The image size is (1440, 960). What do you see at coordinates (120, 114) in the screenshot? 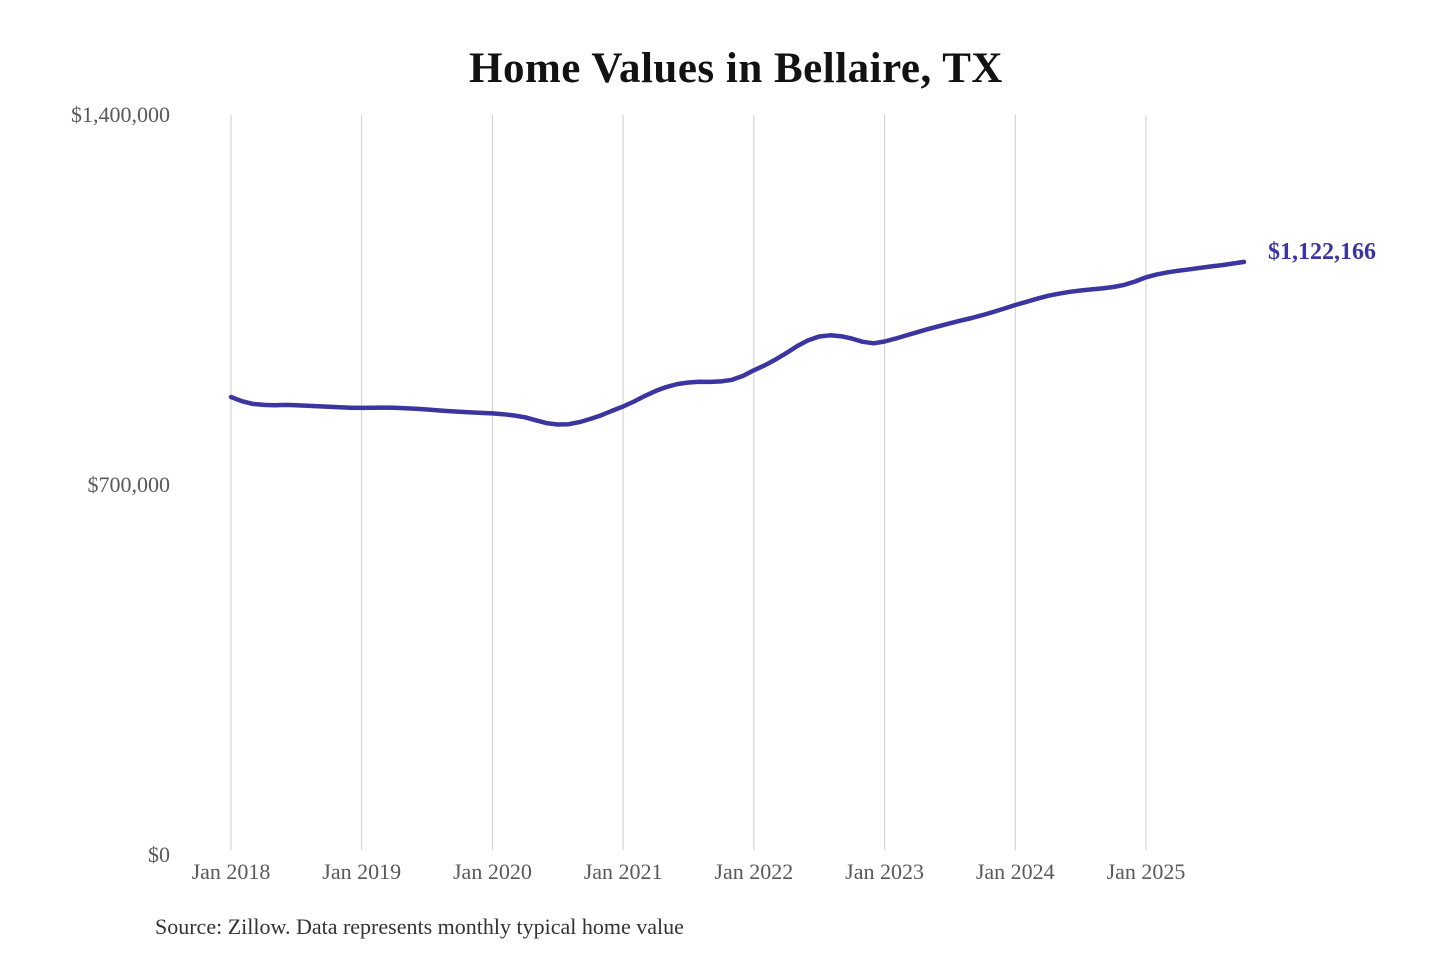
I see `y-tick-label: $1,400,000` at bounding box center [120, 114].